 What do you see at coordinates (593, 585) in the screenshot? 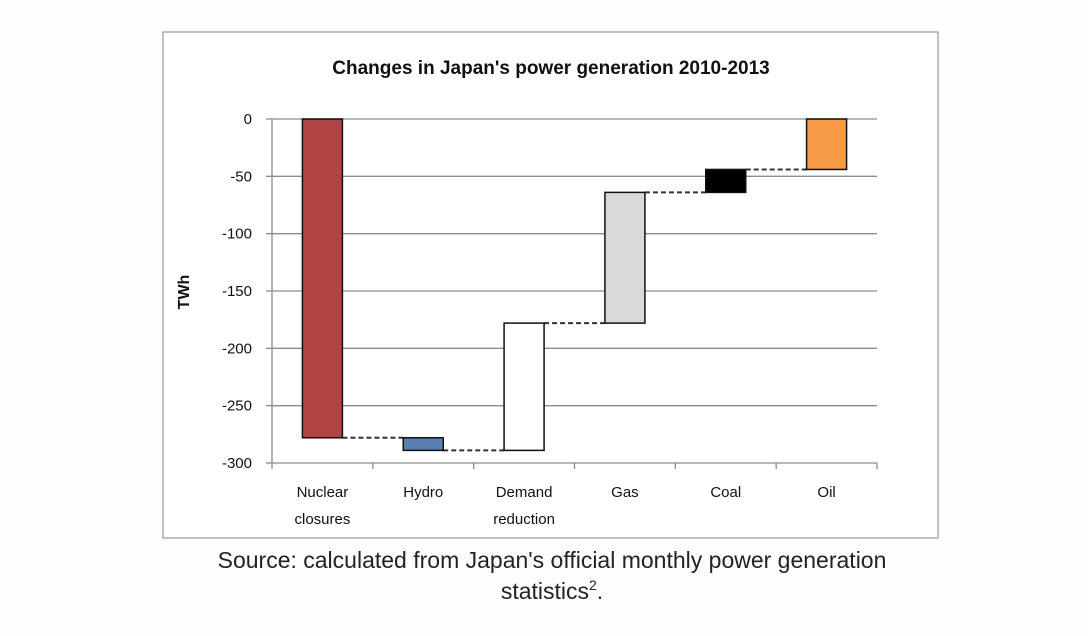
I see `caption-superscript: 2` at bounding box center [593, 585].